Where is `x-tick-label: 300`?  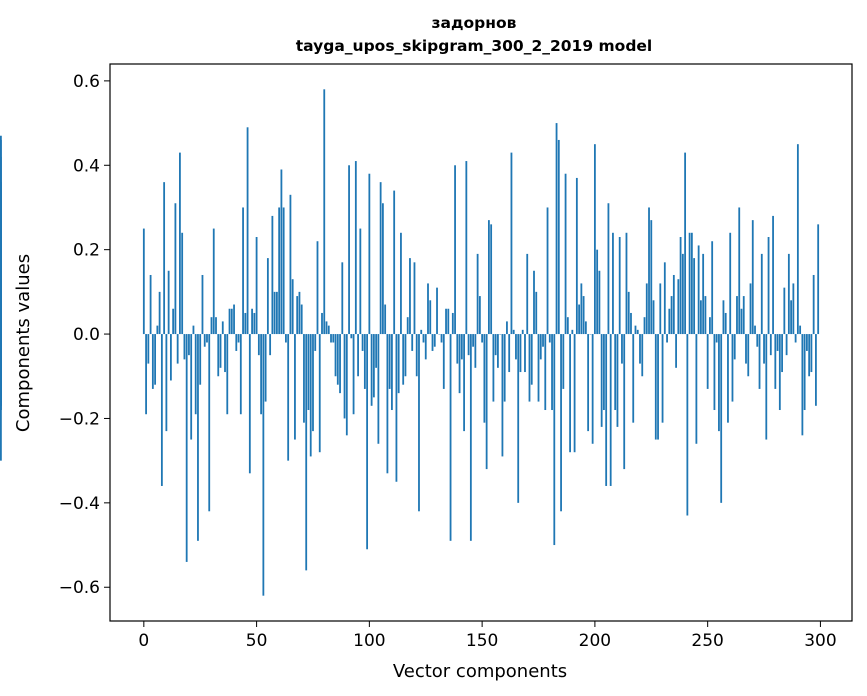
x-tick-label: 300 is located at coordinates (820, 641).